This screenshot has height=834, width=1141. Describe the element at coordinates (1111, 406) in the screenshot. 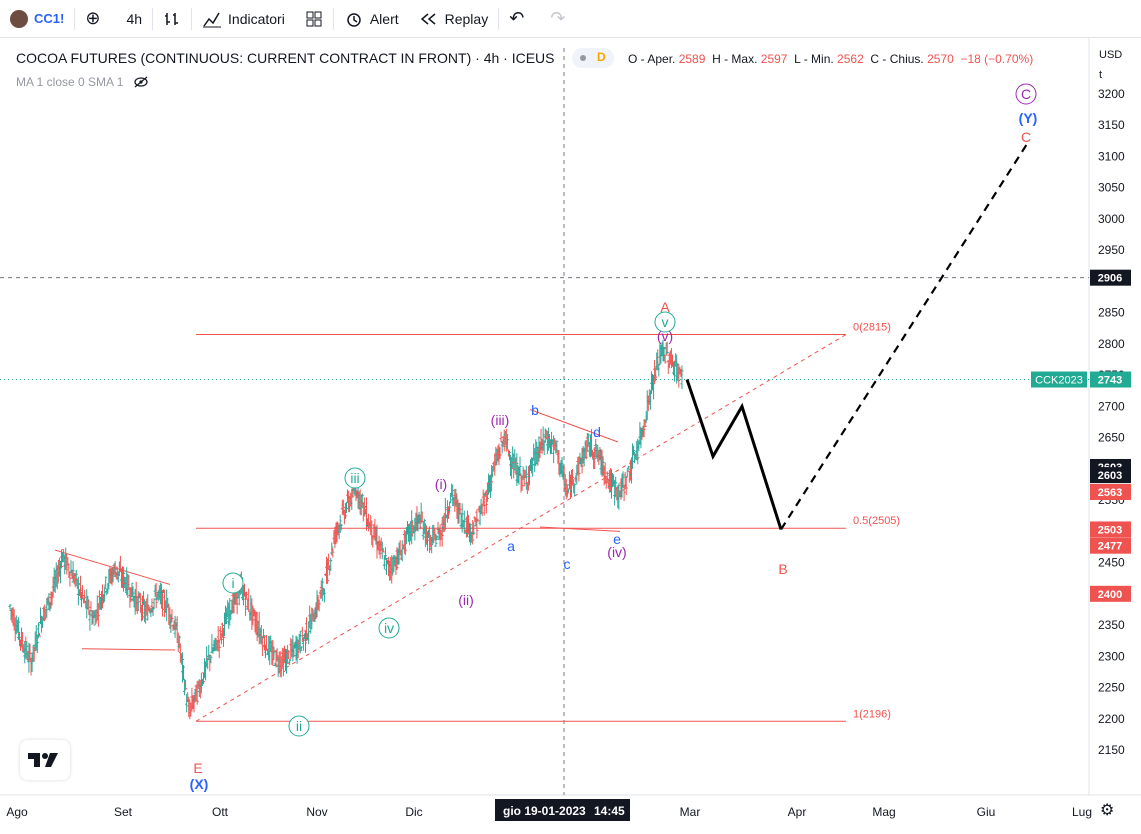

I see `y-tick-label: 2700` at that location.